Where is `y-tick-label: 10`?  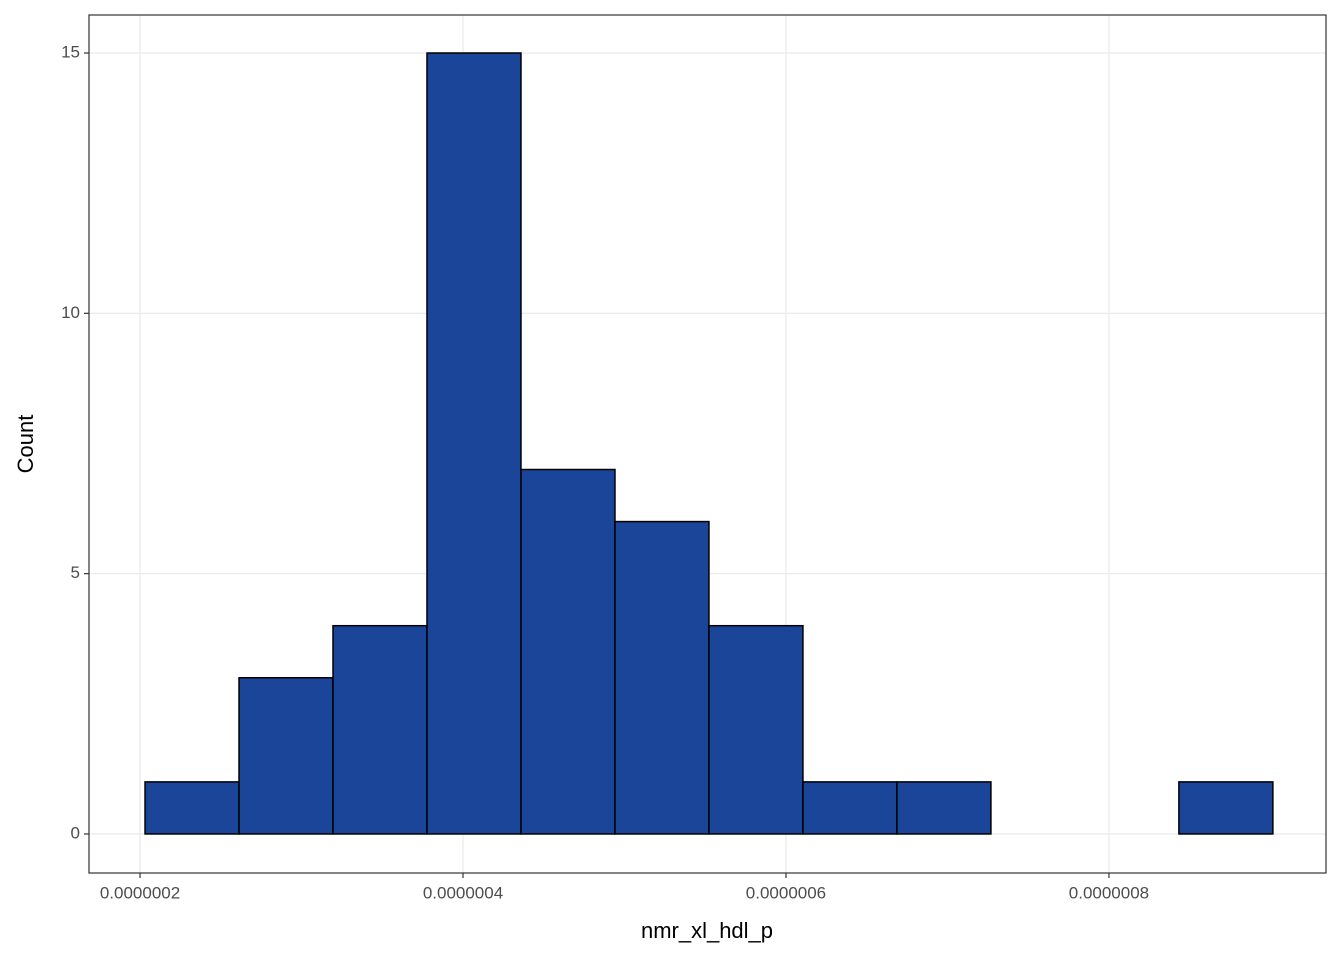 y-tick-label: 10 is located at coordinates (70, 312).